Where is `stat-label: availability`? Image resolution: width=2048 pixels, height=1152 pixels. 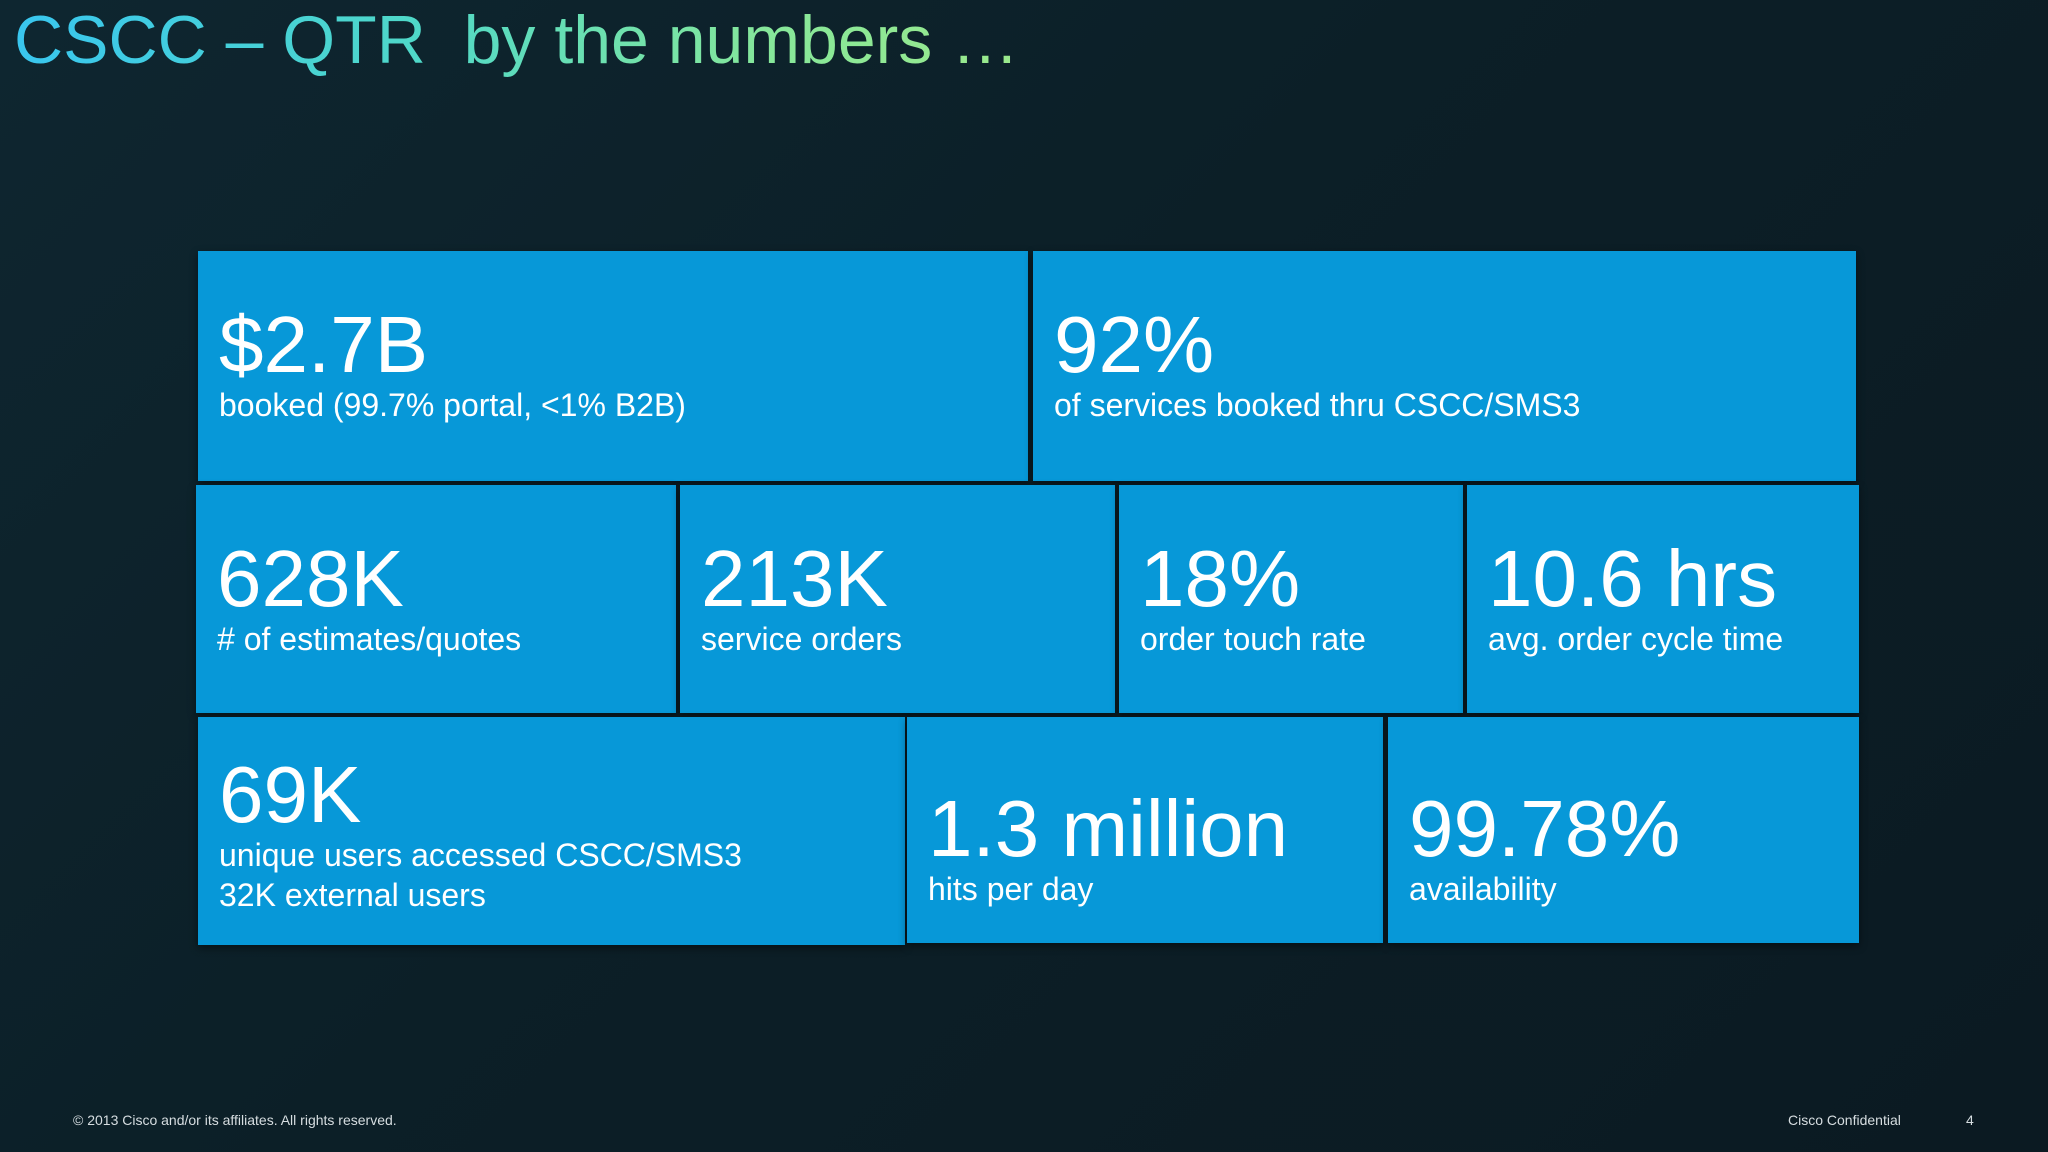 stat-label: availability is located at coordinates (1483, 889).